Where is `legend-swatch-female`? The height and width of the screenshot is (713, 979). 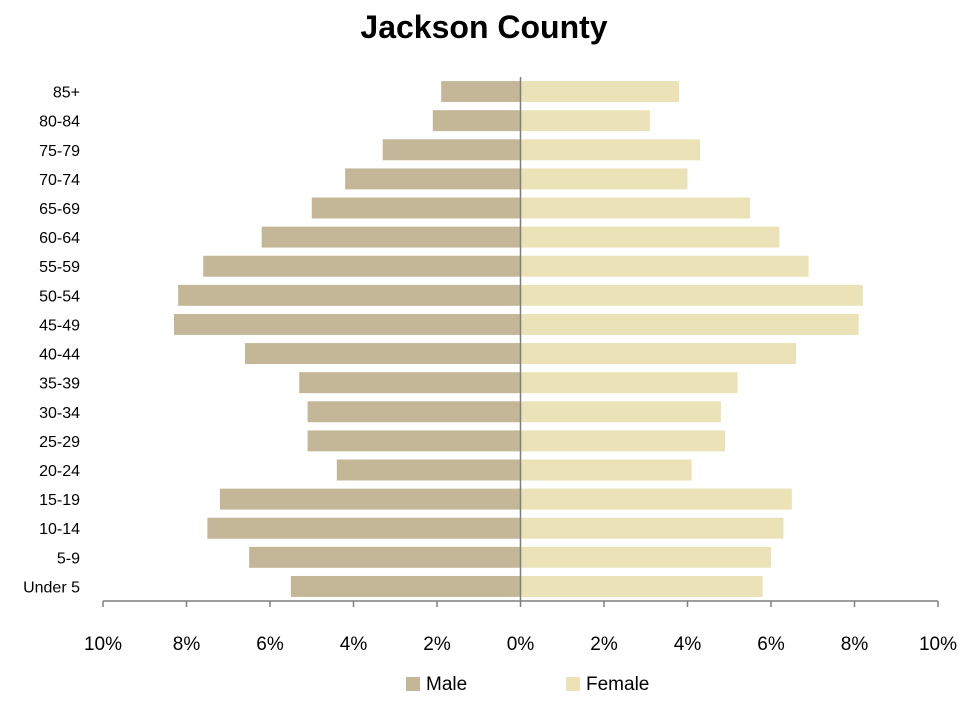
legend-swatch-female is located at coordinates (573, 684).